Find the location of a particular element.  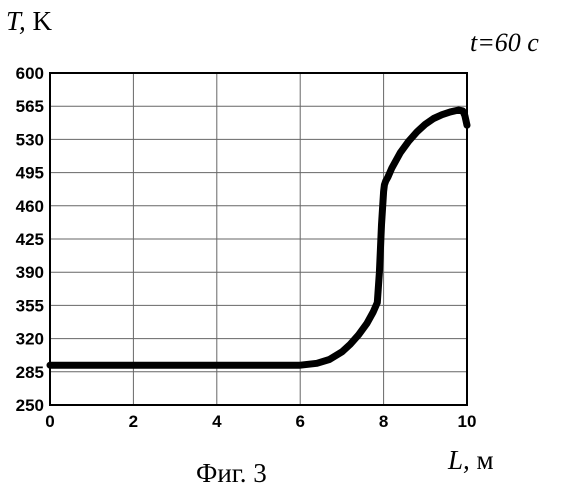

y-tick-label: 390 is located at coordinates (30, 272).